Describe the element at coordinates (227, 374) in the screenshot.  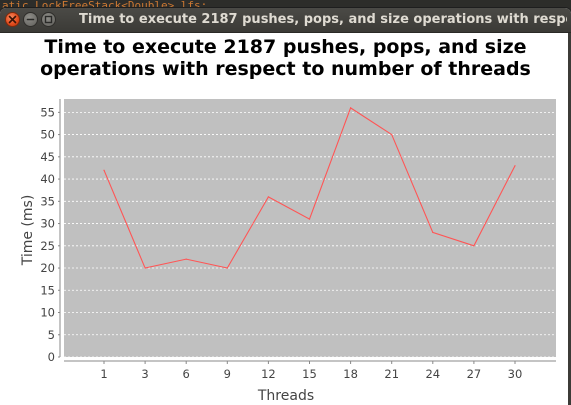
I see `x-tick-label: 9` at that location.